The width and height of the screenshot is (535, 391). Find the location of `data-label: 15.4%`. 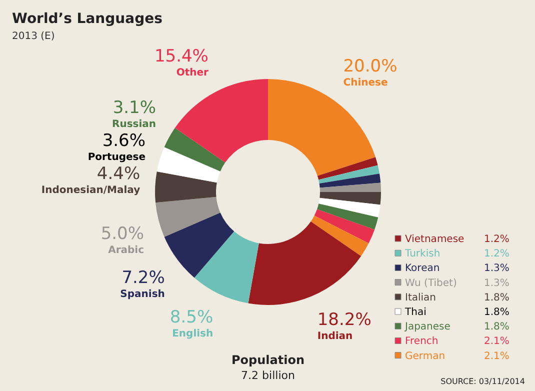

data-label: 15.4% is located at coordinates (181, 56).